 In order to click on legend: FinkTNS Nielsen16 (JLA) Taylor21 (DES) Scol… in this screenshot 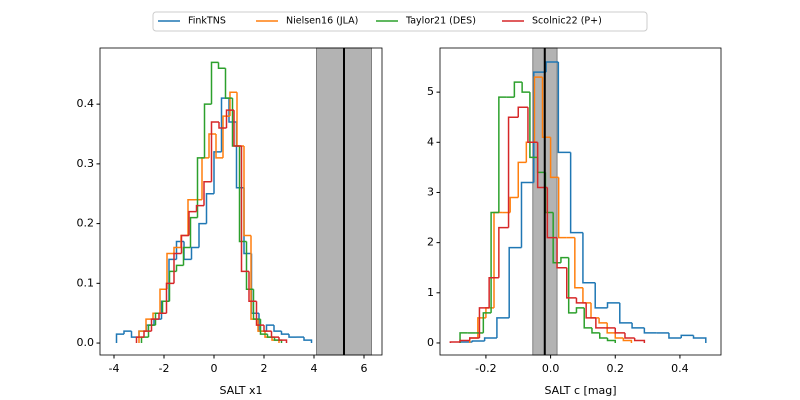, I will do `click(380, 21)`.